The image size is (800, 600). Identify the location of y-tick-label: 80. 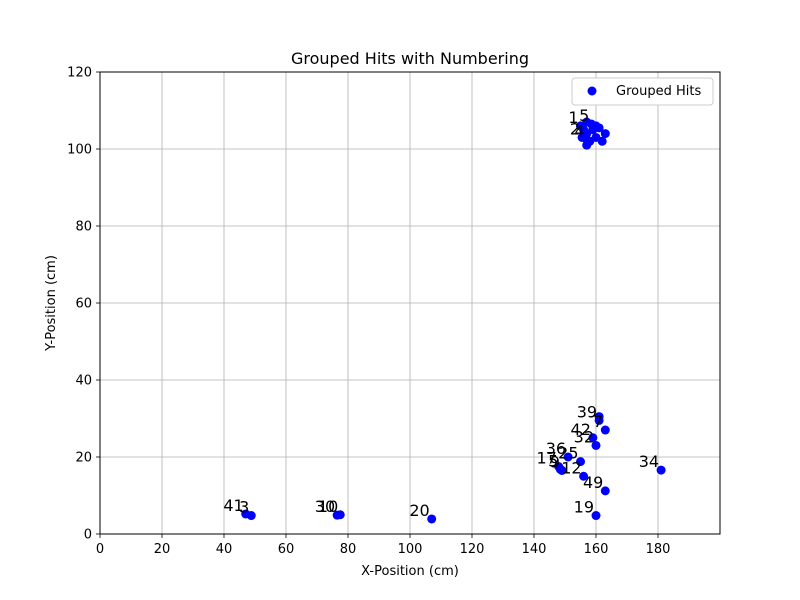
(83, 227).